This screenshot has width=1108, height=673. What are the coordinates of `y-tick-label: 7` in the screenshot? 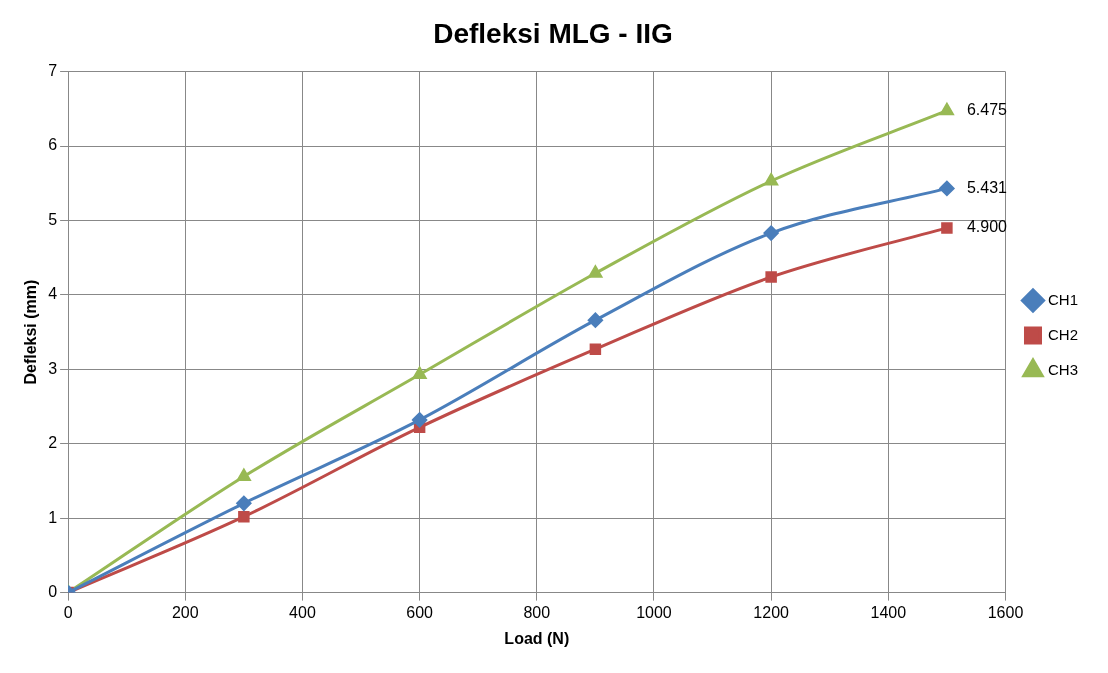 It's located at (53, 71).